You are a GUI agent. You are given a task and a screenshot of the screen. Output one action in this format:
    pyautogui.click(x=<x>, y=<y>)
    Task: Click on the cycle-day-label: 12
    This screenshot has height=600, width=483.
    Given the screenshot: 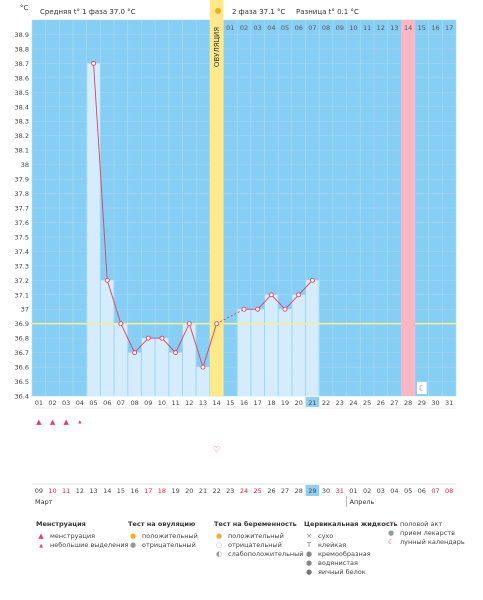 What is the action you would take?
    pyautogui.click(x=189, y=403)
    